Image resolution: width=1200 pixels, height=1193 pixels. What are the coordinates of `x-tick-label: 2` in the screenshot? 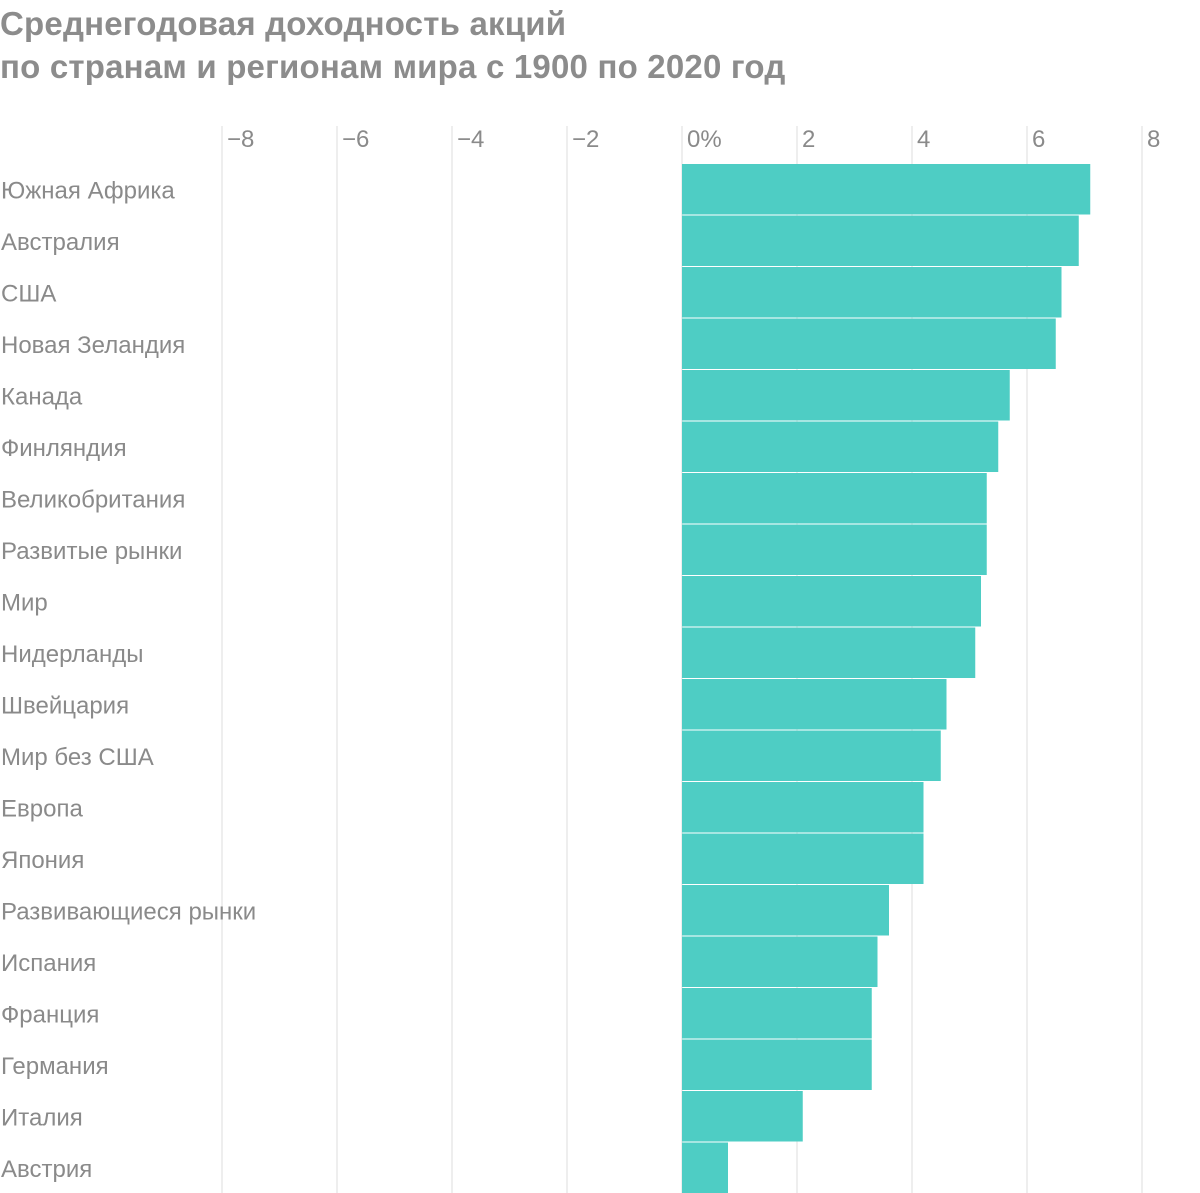 It's located at (808, 139).